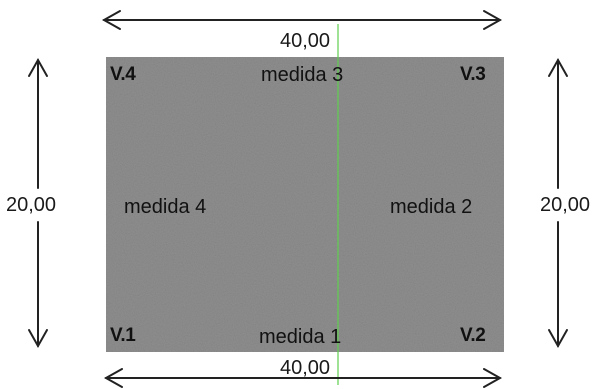 The image size is (602, 389). Describe the element at coordinates (473, 74) in the screenshot. I see `vertex-label-v3: V.3` at that location.